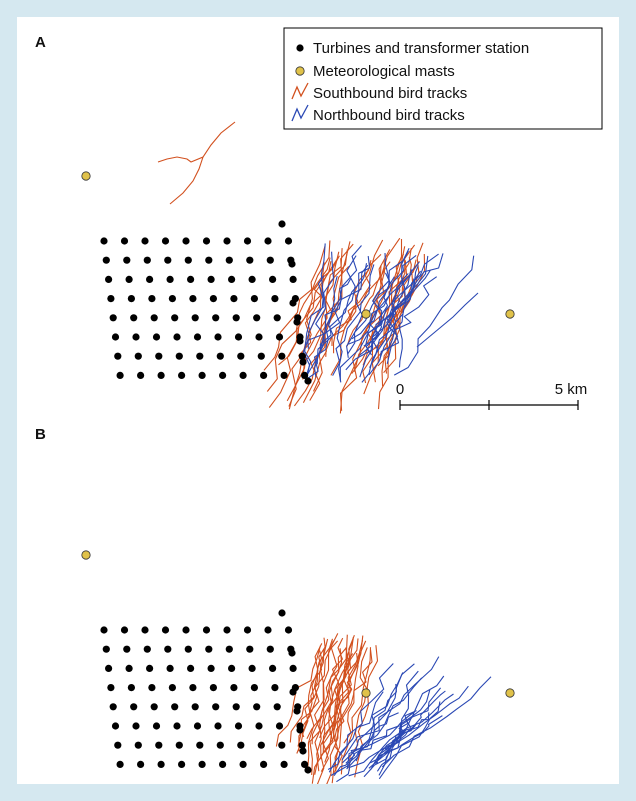 Image resolution: width=636 pixels, height=801 pixels. What do you see at coordinates (206, 302) in the screenshot?
I see `turbine-array-a` at bounding box center [206, 302].